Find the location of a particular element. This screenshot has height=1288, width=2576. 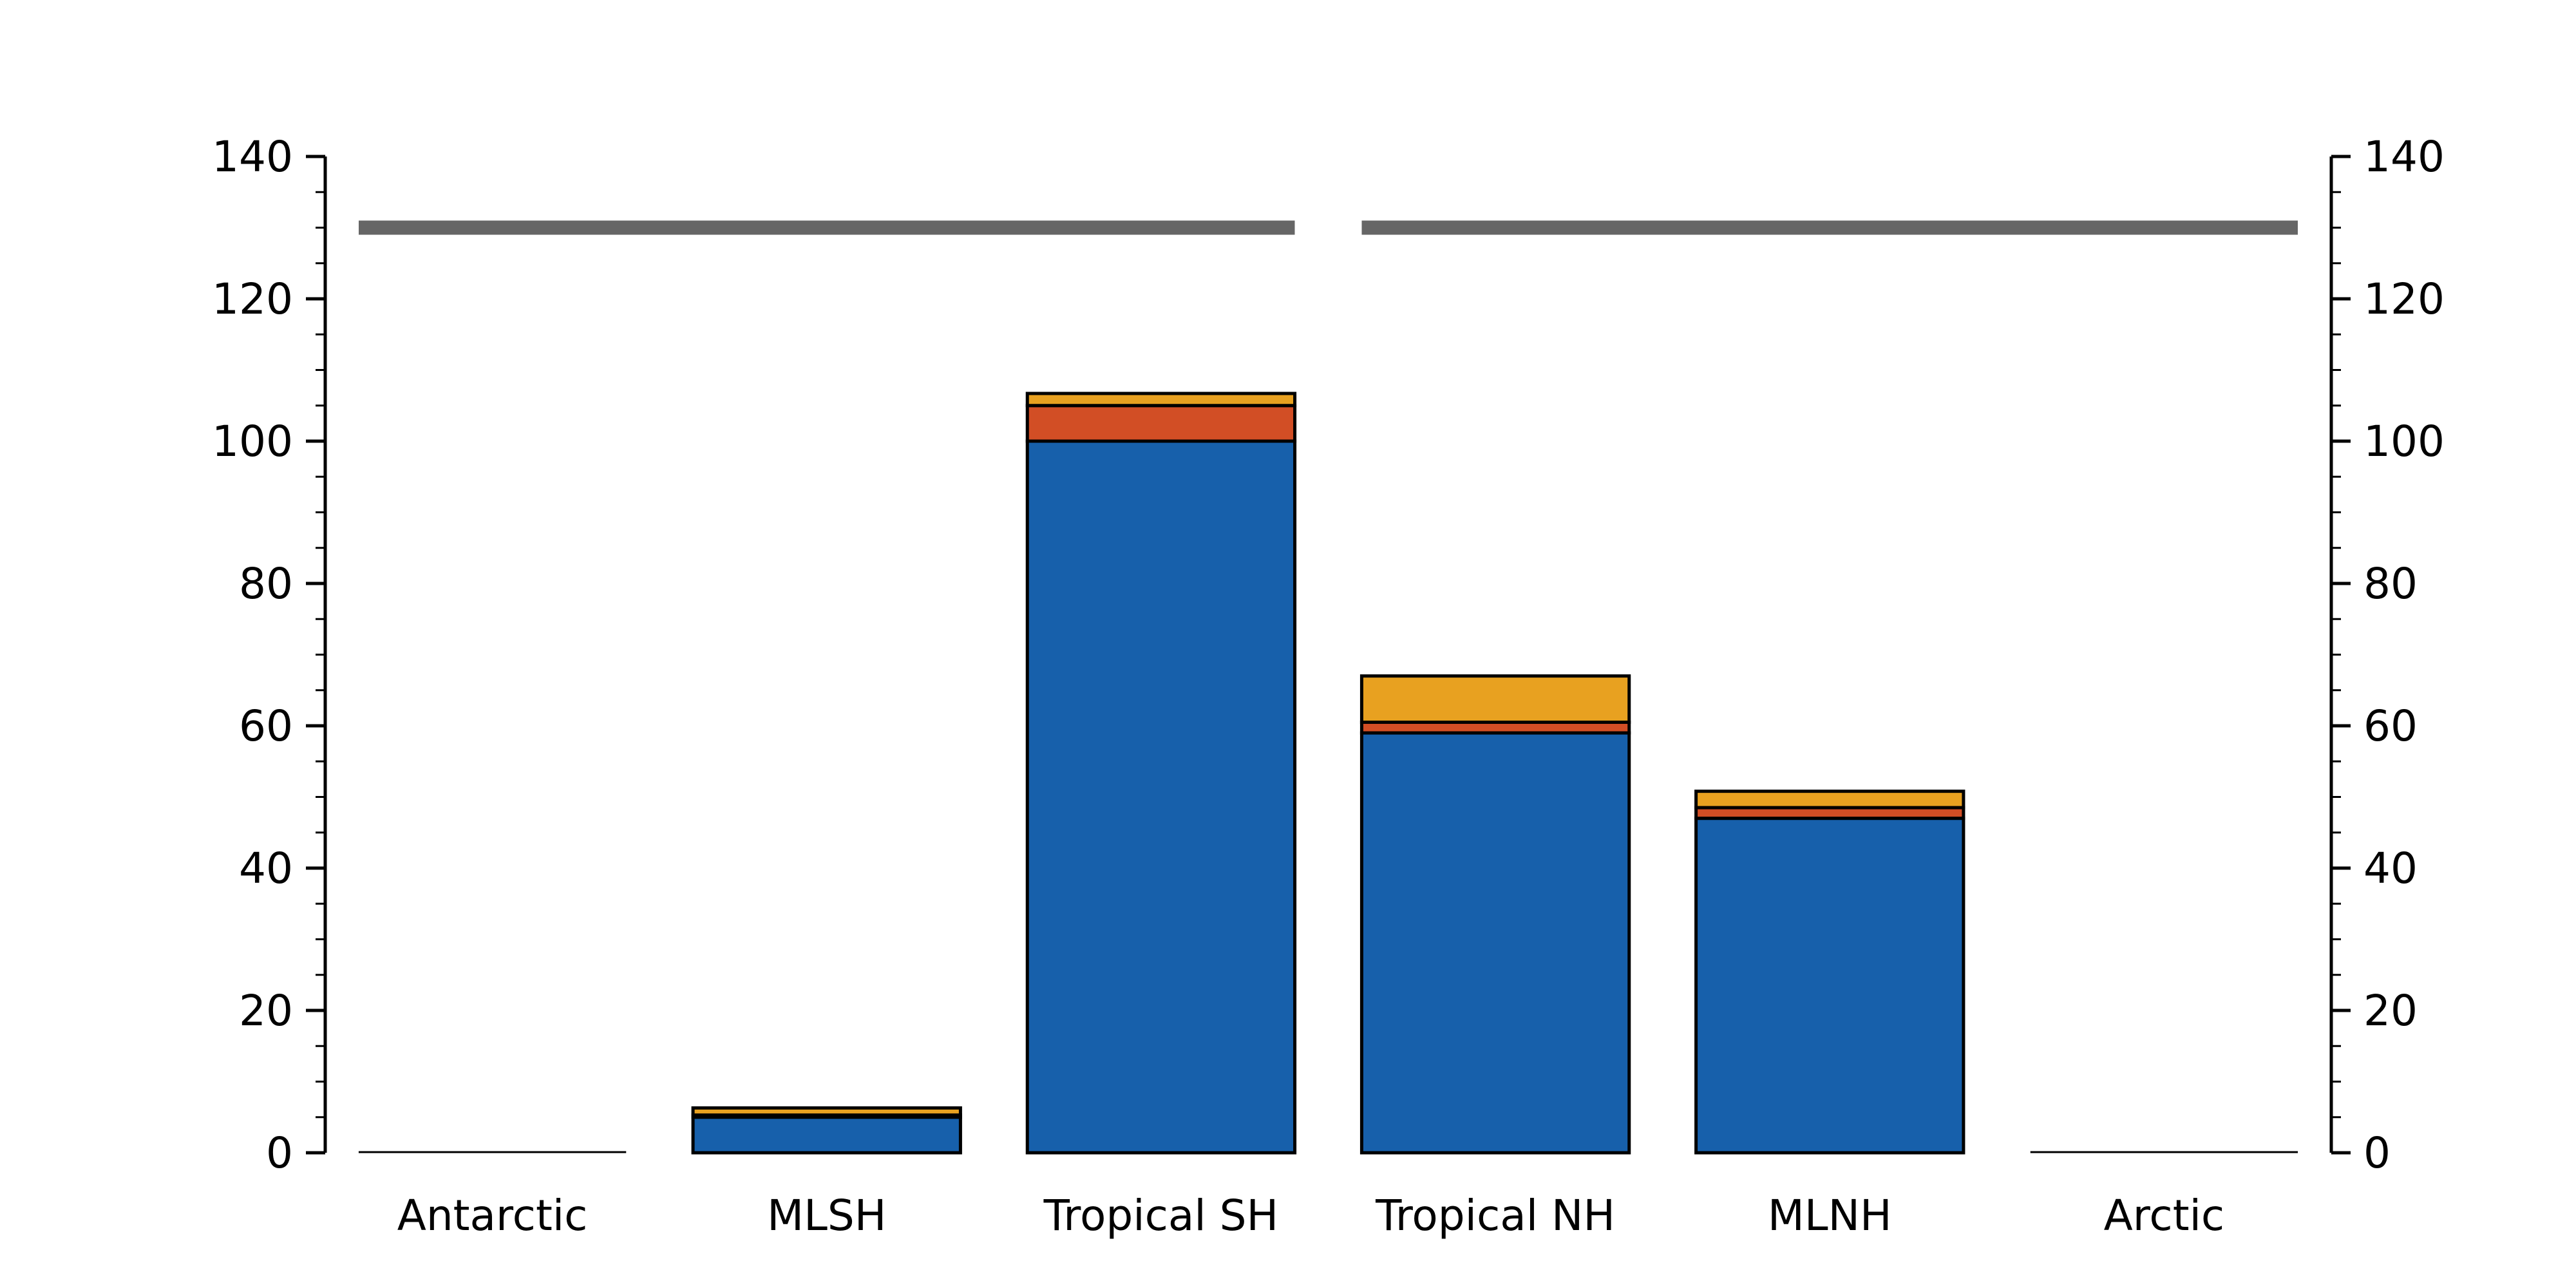

x-tick-label: MLSH is located at coordinates (826, 1215).